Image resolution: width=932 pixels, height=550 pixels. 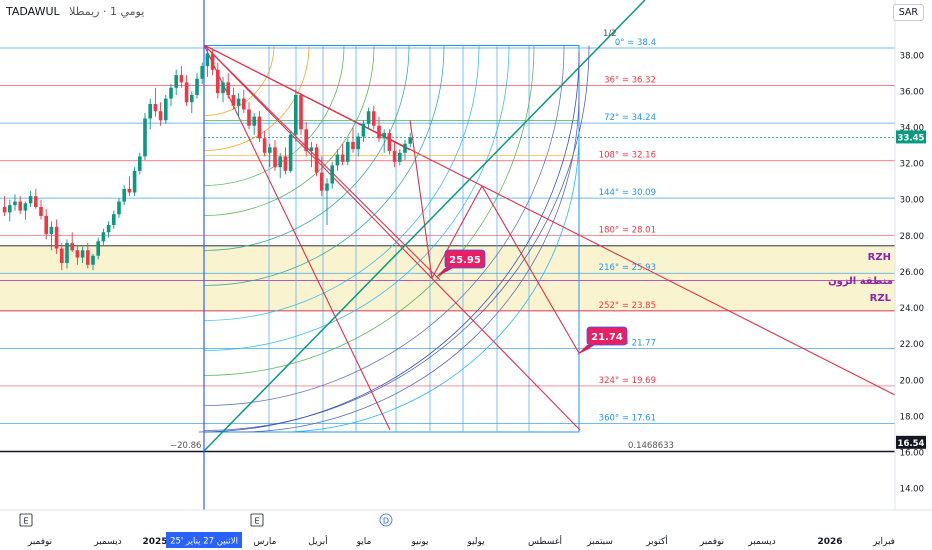 What do you see at coordinates (912, 92) in the screenshot?
I see `y-tick-label: 36.00` at bounding box center [912, 92].